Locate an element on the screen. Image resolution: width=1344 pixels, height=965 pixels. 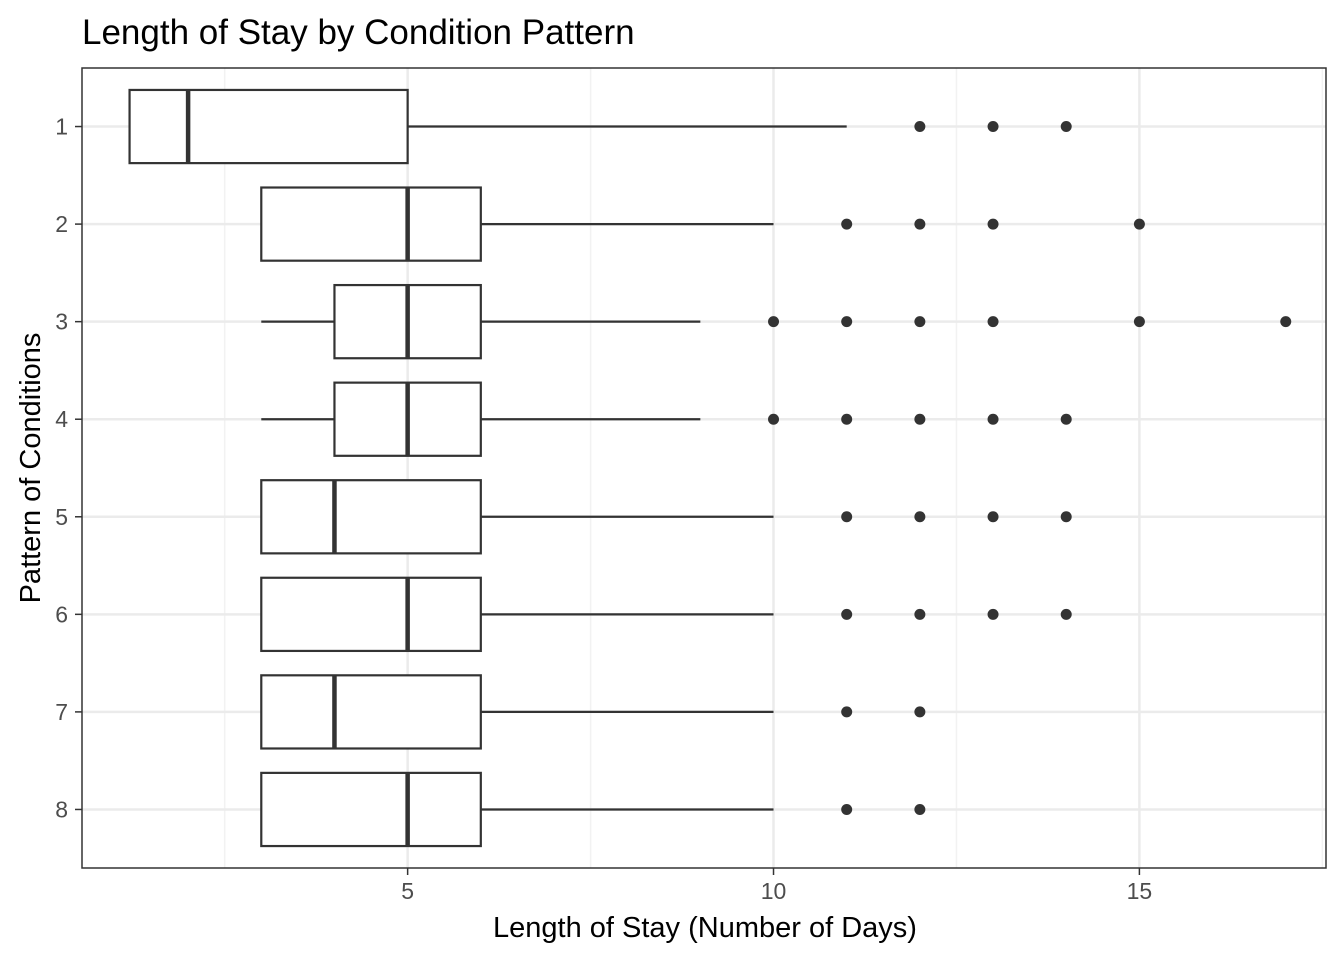
y-tick-label: 5 is located at coordinates (61, 517).